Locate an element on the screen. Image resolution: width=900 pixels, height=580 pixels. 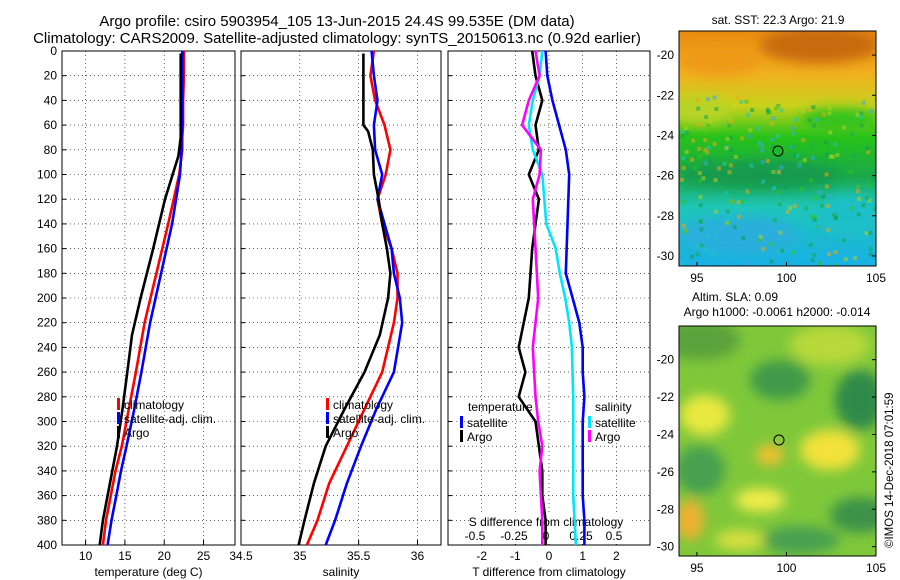
y-tick-label: 180 is located at coordinates (47, 273).